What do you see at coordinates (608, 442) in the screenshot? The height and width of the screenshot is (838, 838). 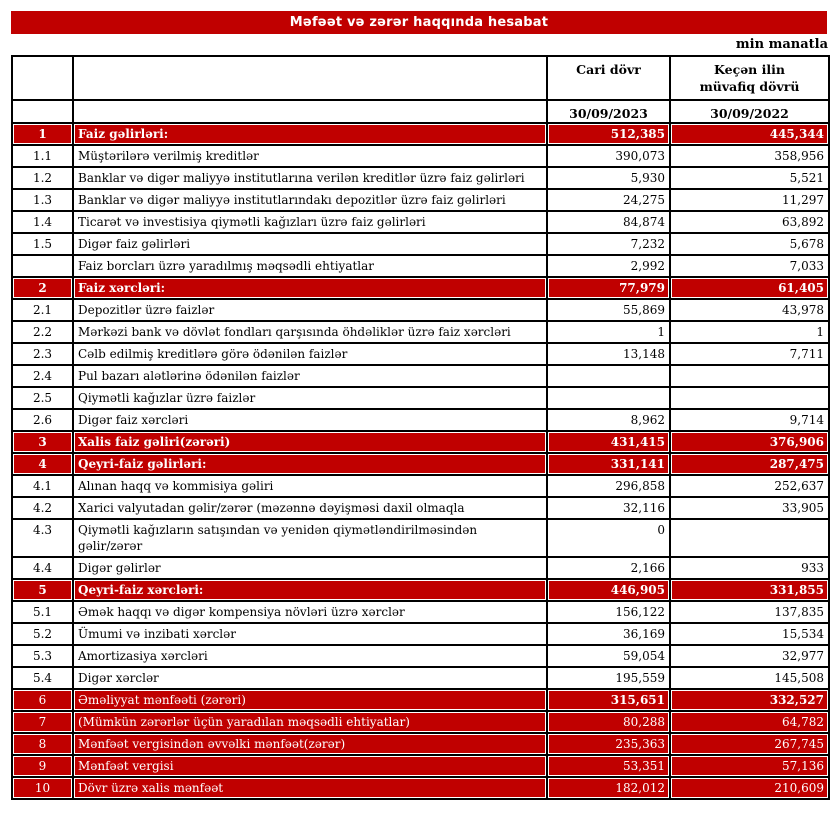 I see `row-current-value-cell: 431,415` at bounding box center [608, 442].